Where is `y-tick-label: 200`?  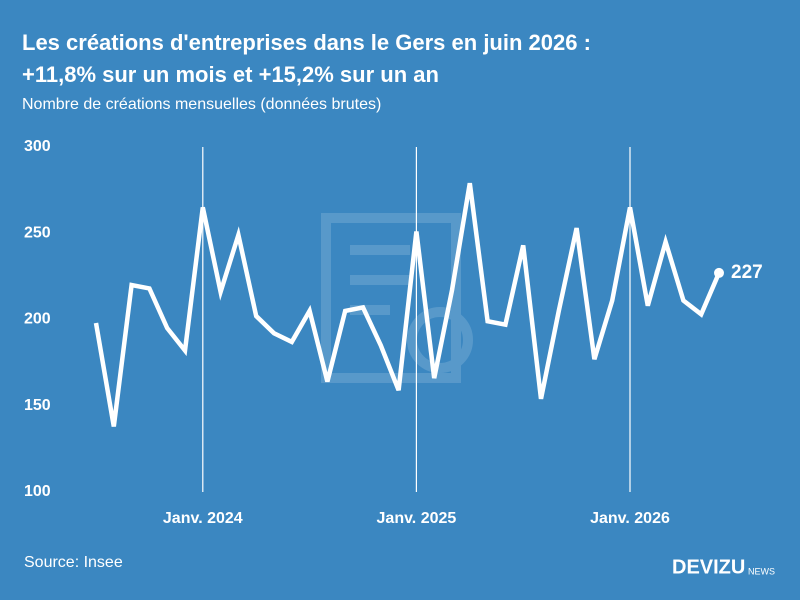 y-tick-label: 200 is located at coordinates (37, 319).